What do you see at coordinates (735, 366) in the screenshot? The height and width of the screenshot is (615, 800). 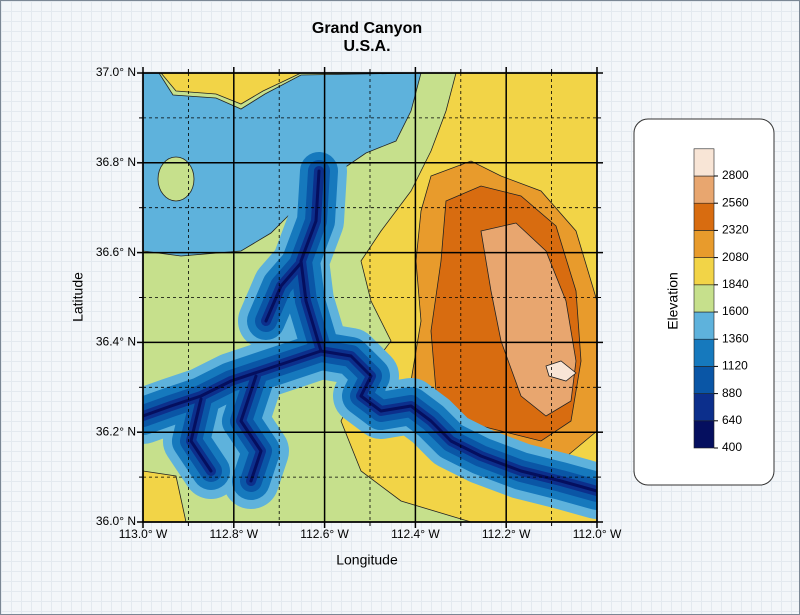 I see `colorbar-tick-label: 1120` at bounding box center [735, 366].